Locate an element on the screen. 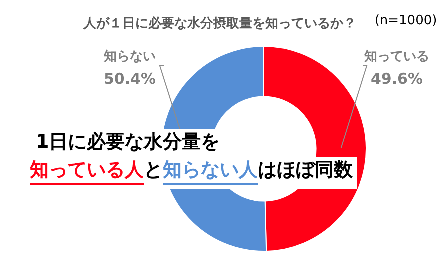 This screenshot has height=267, width=445. text: 1日に必要な水分量を is located at coordinates (128, 141).